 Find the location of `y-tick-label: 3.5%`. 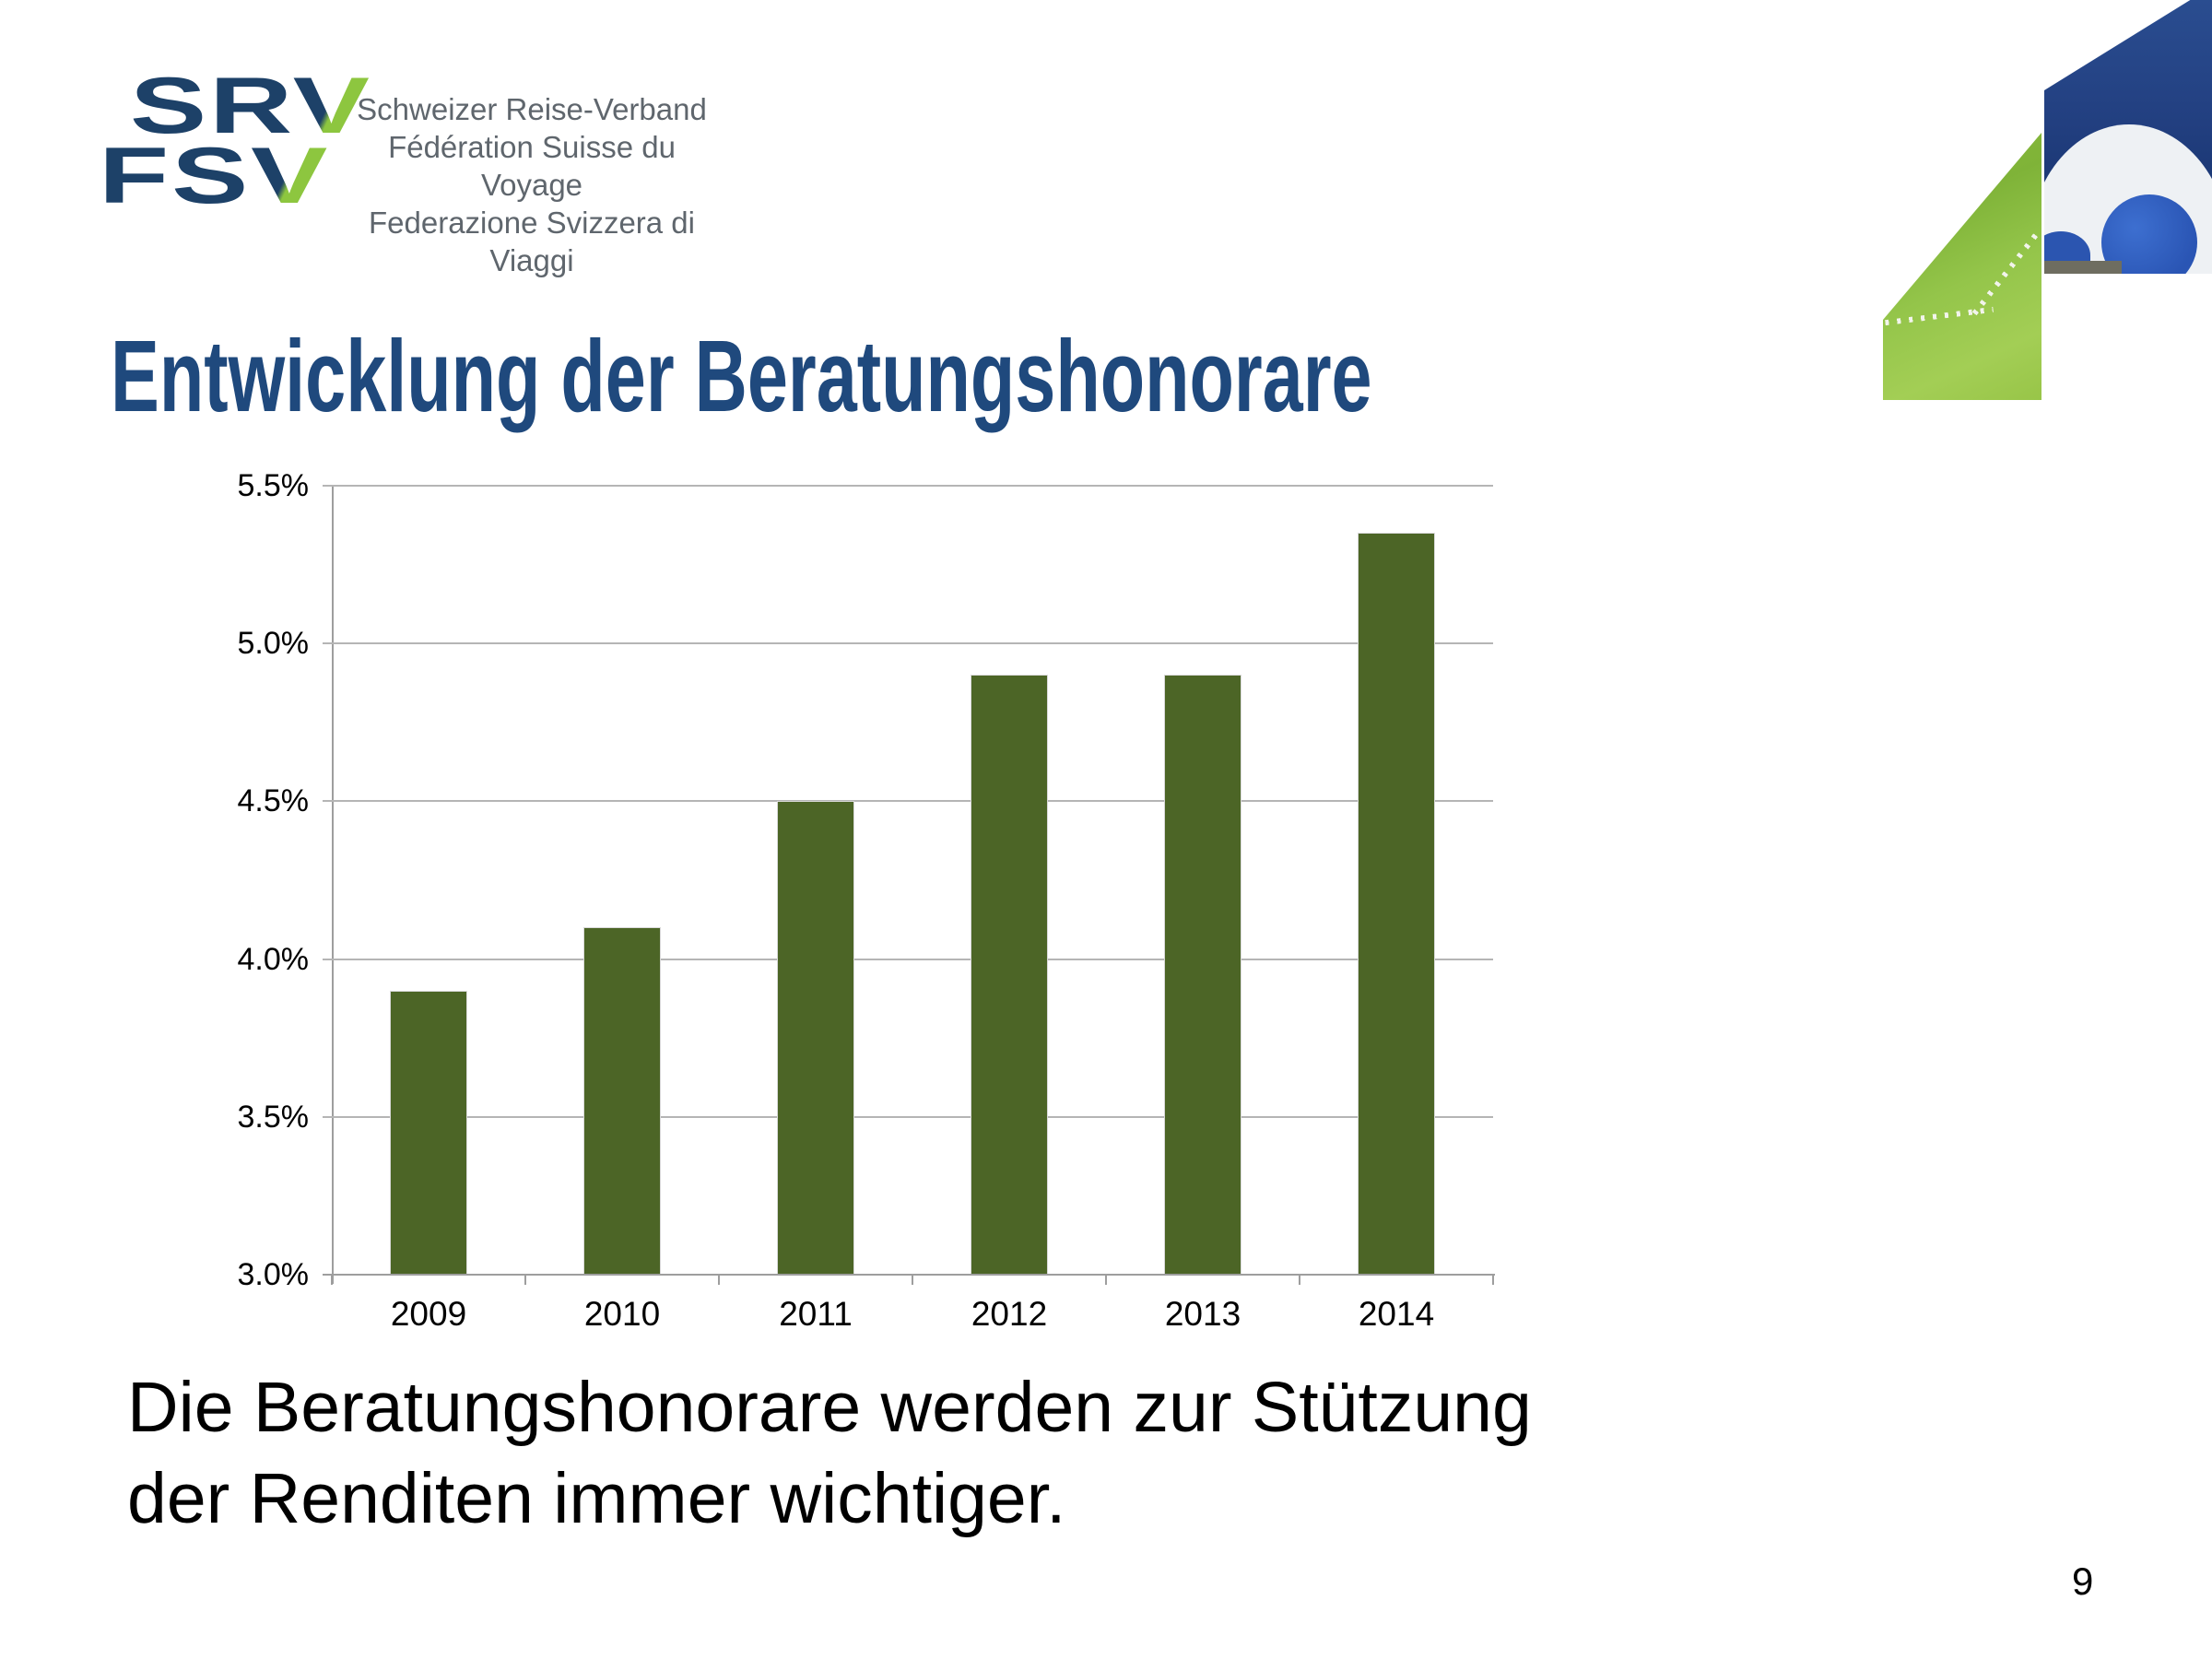

y-tick-label: 3.5% is located at coordinates (273, 1117).